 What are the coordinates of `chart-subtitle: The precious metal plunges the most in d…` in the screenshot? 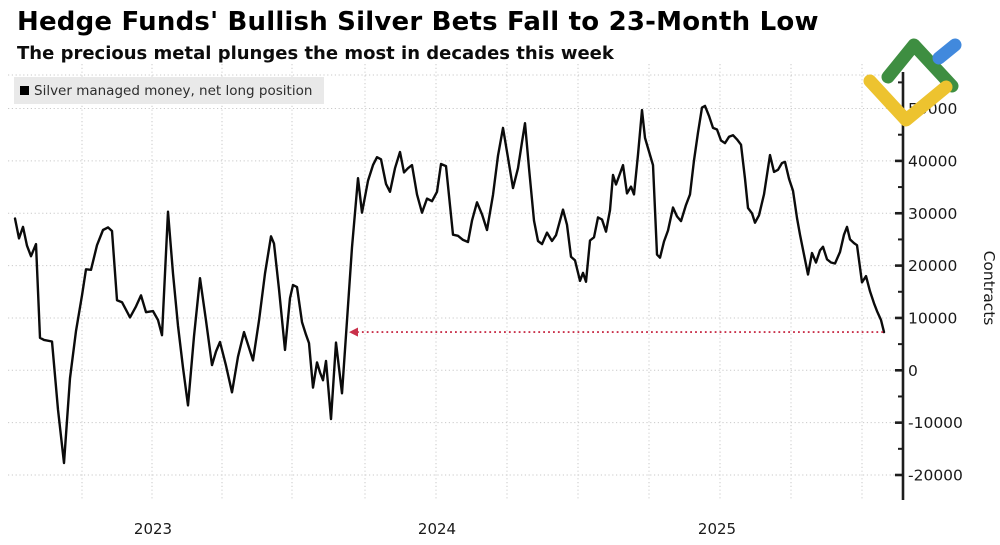 It's located at (315, 53).